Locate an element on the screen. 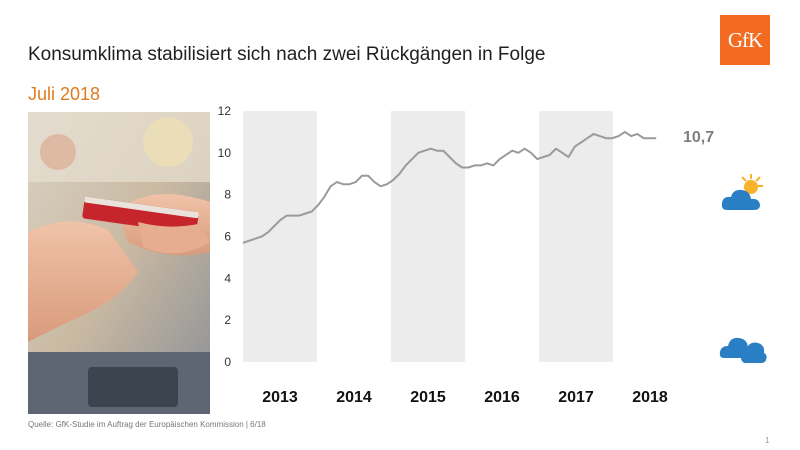  y-tick-label: 12 is located at coordinates (225, 111).